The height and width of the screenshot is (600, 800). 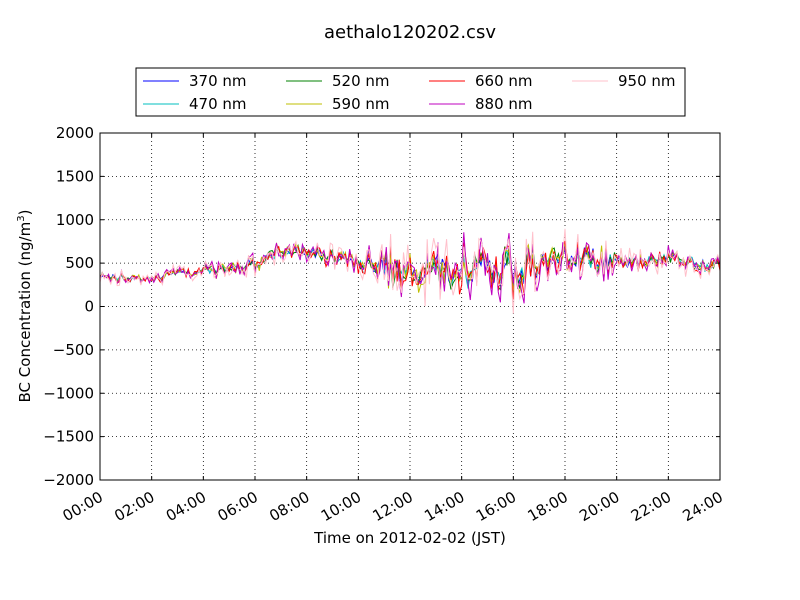 I want to click on legend-label: 950 nm, so click(x=647, y=81).